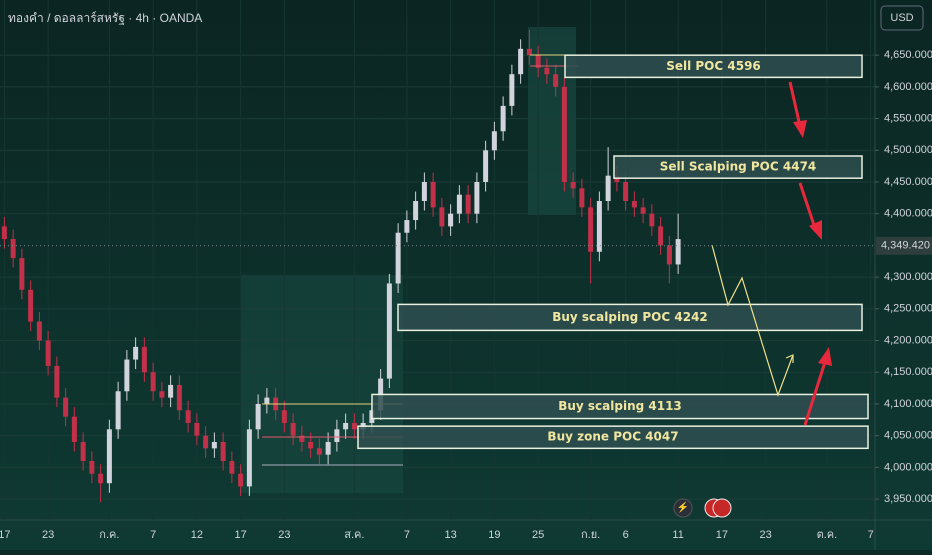 The width and height of the screenshot is (932, 555). I want to click on y-tick-label: 4,650.000, so click(908, 55).